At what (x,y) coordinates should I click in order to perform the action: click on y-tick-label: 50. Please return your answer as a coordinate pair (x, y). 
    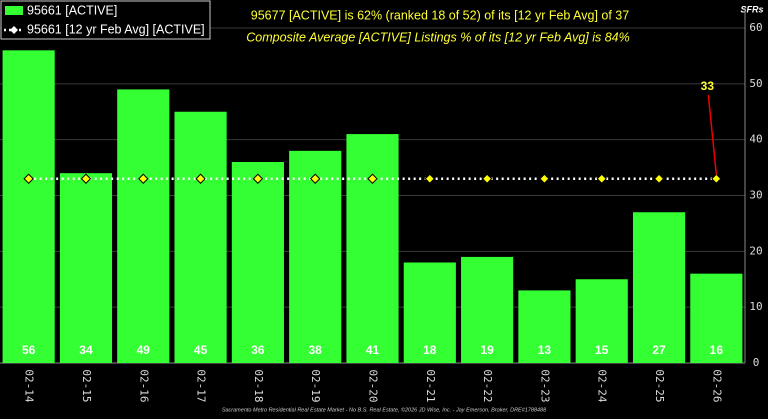
    Looking at the image, I should click on (755, 83).